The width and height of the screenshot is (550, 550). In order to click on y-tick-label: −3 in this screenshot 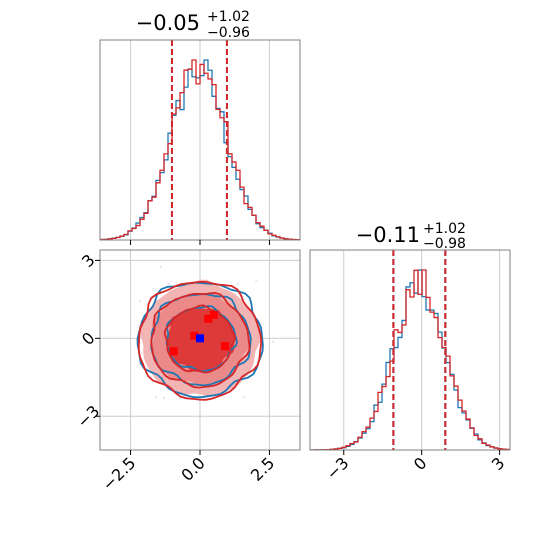, I will do `click(88, 417)`.